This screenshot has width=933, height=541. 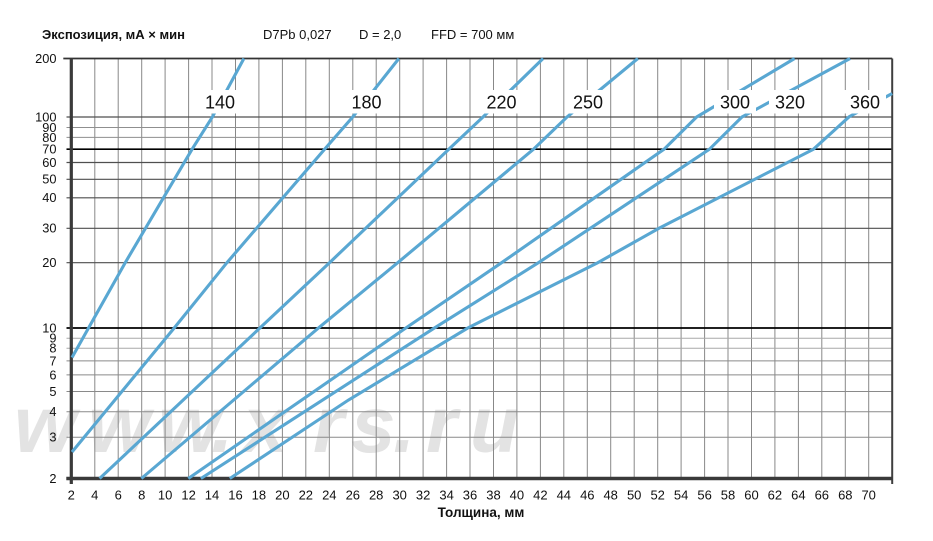 I want to click on svg-text: 32, so click(x=423, y=494).